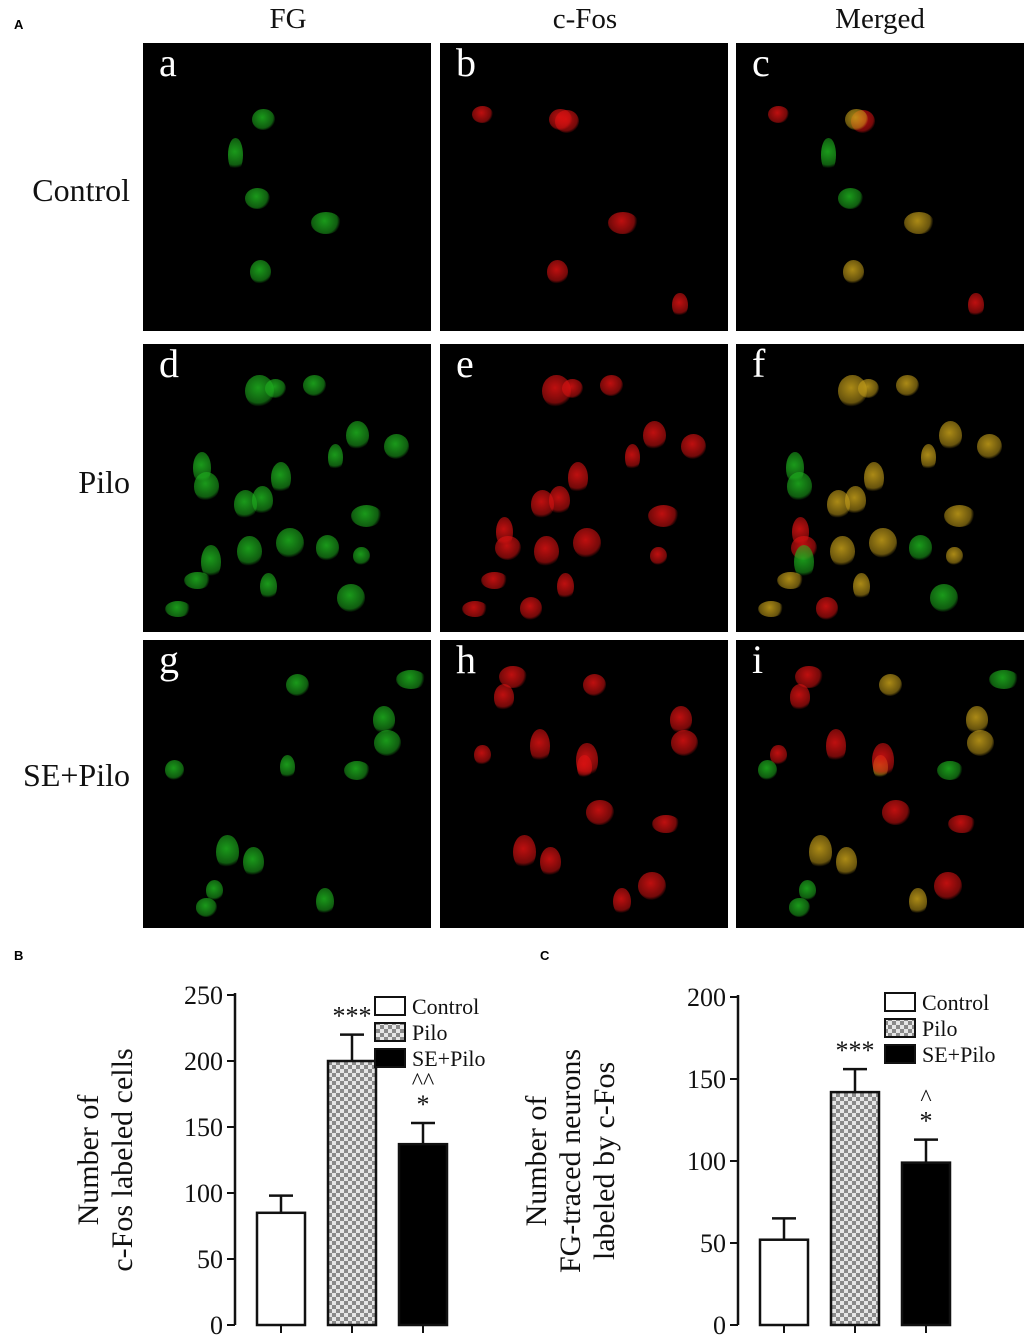  What do you see at coordinates (584, 187) in the screenshot?
I see `micrograph-control-cfos: b` at bounding box center [584, 187].